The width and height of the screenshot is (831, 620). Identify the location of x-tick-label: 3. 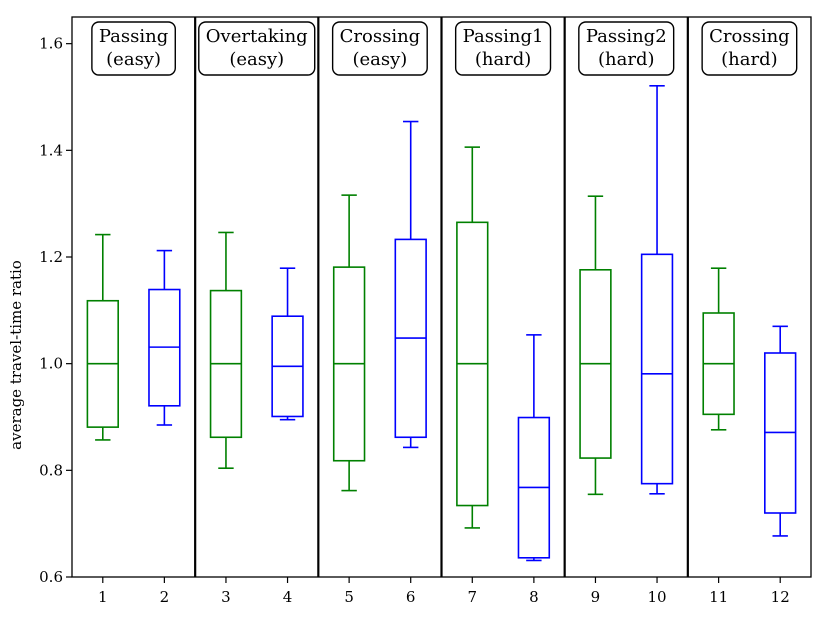
(226, 597).